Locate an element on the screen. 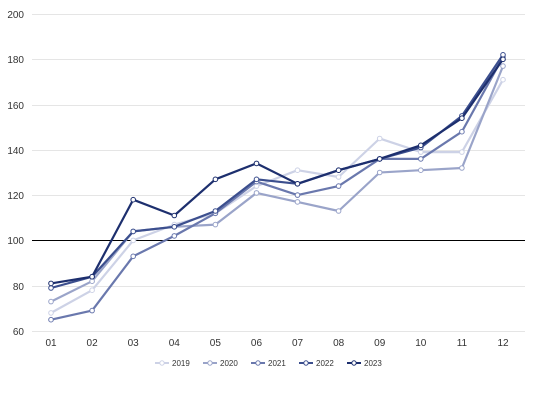 Image resolution: width=560 pixels, height=413 pixels. y-tick-label: 60 is located at coordinates (19, 332).